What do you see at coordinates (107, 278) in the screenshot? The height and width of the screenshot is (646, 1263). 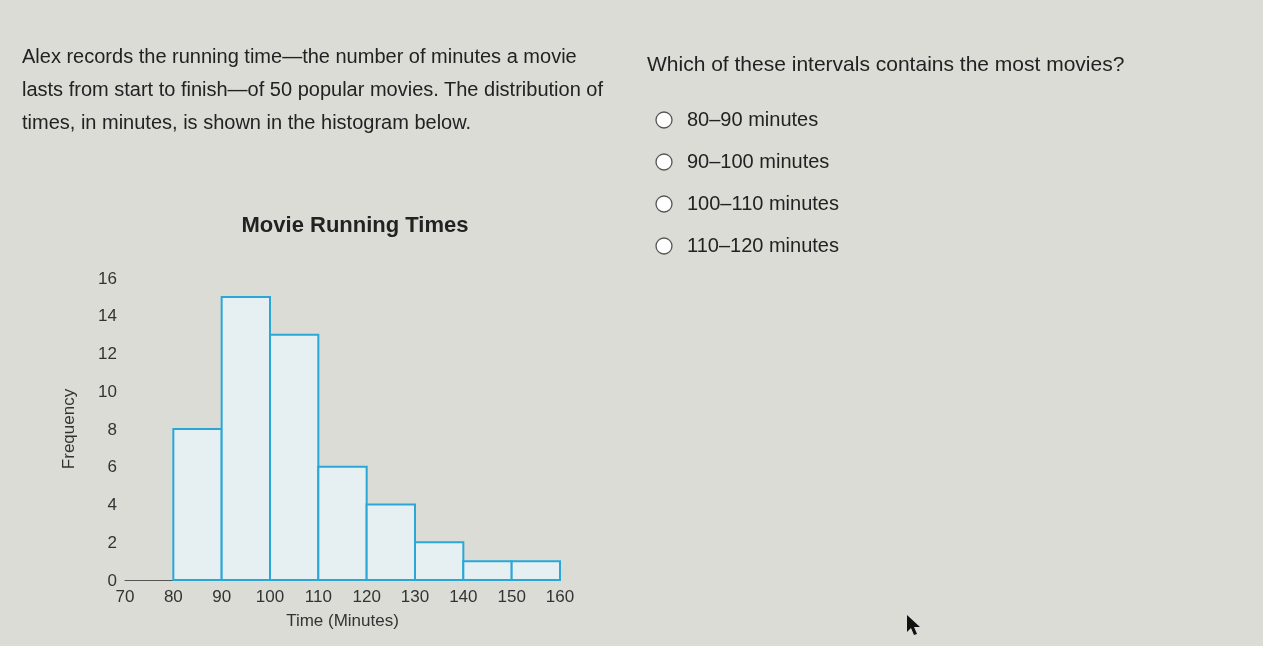 I see `y-tick-label: 16` at bounding box center [107, 278].